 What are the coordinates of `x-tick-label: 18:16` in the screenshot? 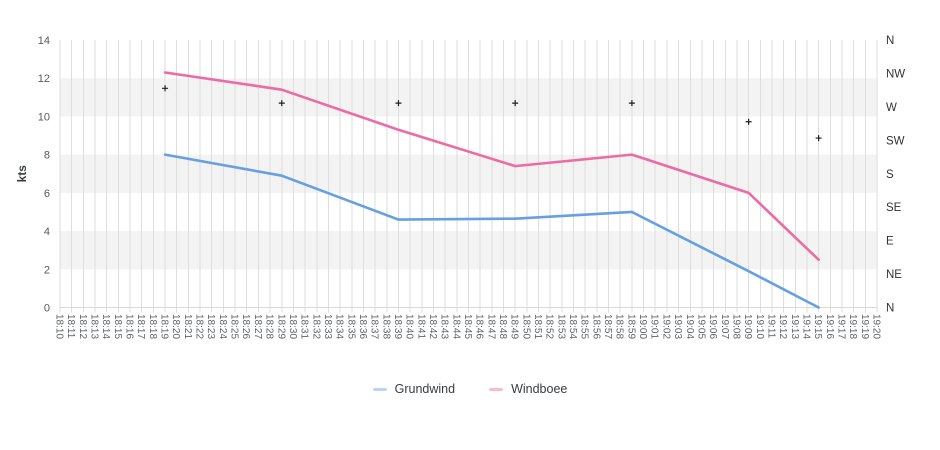 It's located at (129, 326).